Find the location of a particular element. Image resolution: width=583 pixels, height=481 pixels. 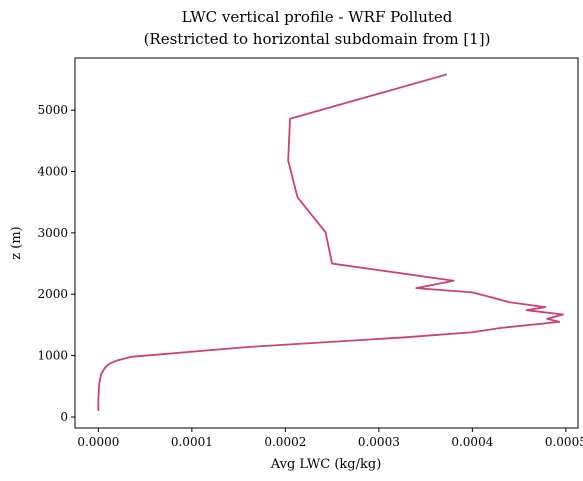

x-axis: 0.0000 0.0001 0.0002 0.0003 0.0004 0.0005 is located at coordinates (330, 438).